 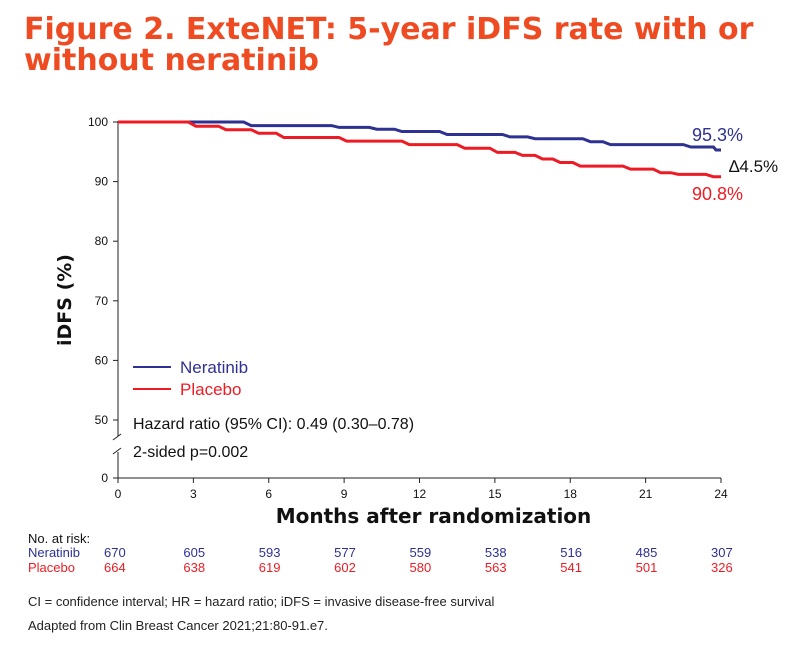 I want to click on legend-label-placebo: Placebo, so click(x=210, y=389).